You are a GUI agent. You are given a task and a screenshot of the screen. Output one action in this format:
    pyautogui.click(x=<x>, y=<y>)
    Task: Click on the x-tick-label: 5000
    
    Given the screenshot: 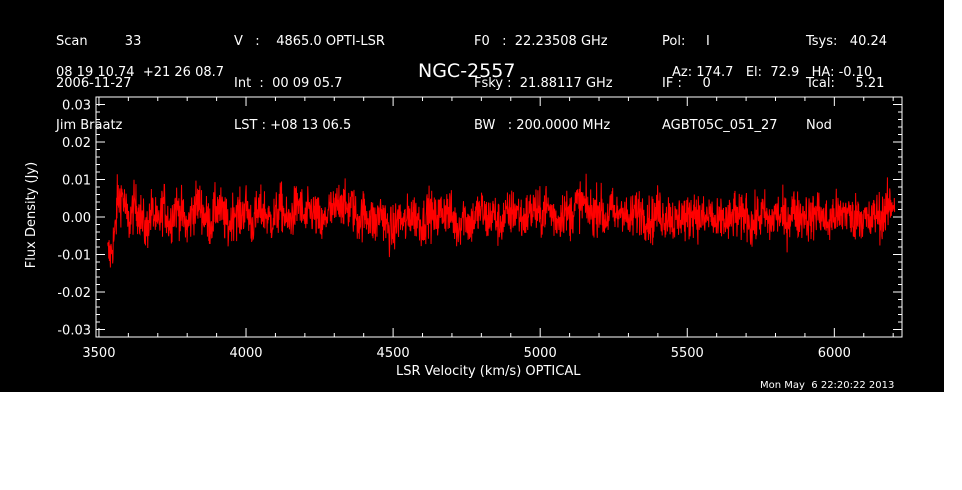 What is the action you would take?
    pyautogui.click(x=540, y=353)
    